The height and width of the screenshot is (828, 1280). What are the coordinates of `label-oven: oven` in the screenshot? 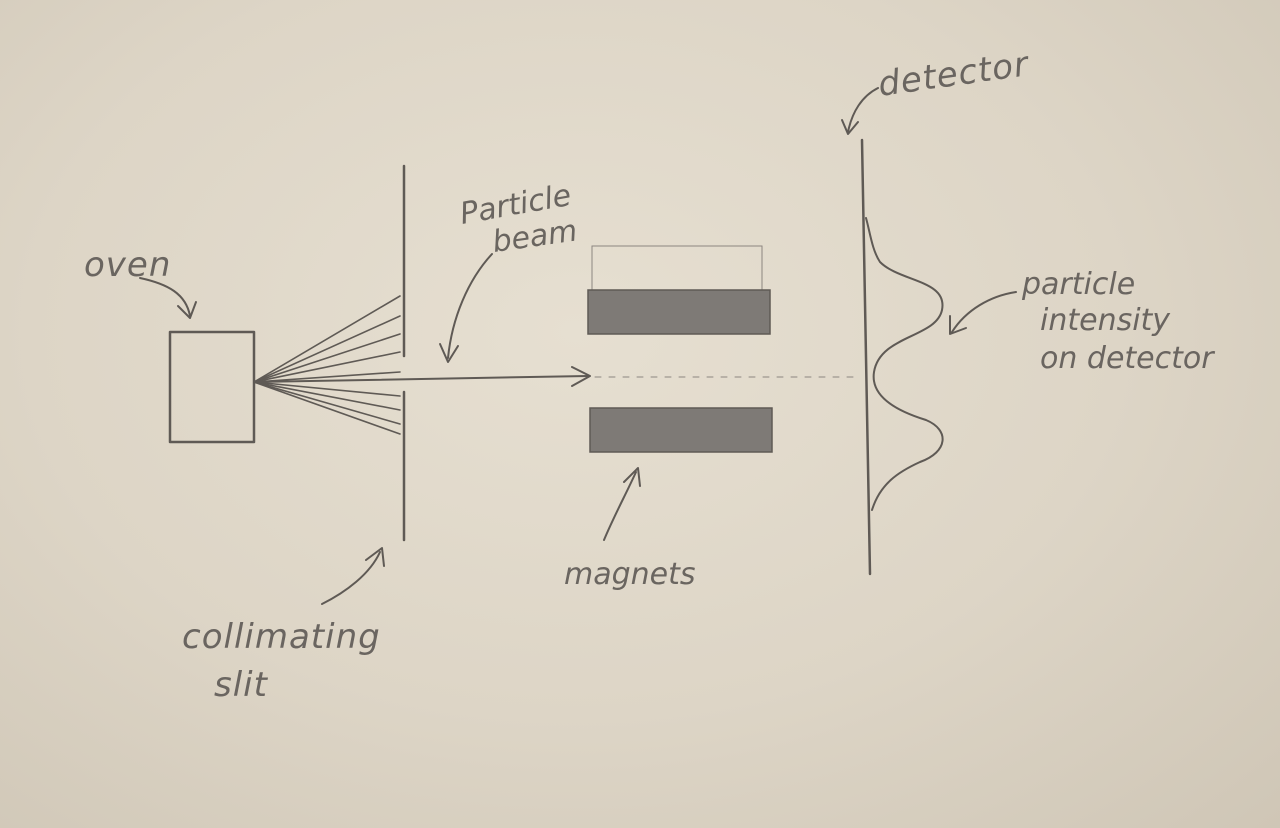 It's located at (127, 265).